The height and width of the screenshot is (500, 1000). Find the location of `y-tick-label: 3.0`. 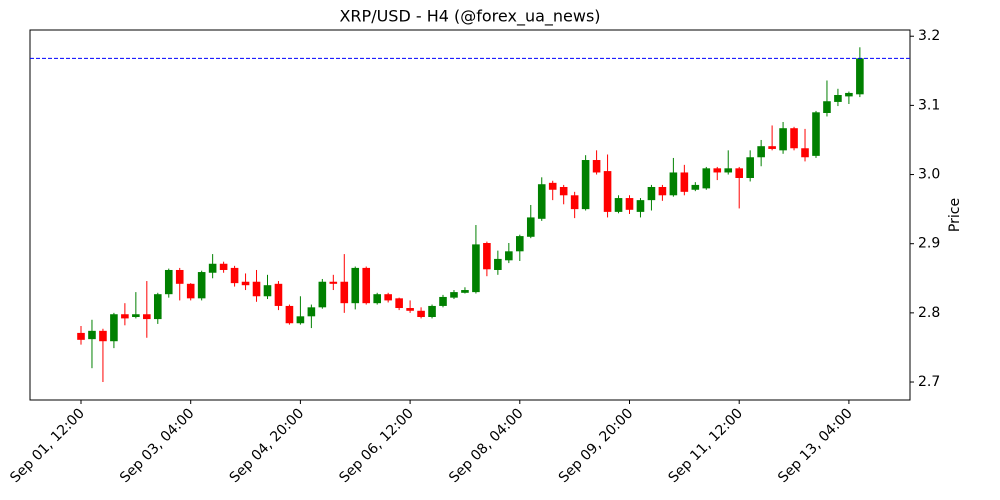

y-tick-label: 3.0 is located at coordinates (929, 175).